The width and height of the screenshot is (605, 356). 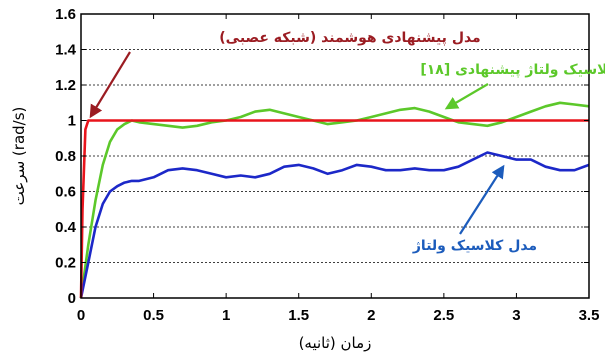 I want to click on x-tick-label: 0.5, so click(x=153, y=315).